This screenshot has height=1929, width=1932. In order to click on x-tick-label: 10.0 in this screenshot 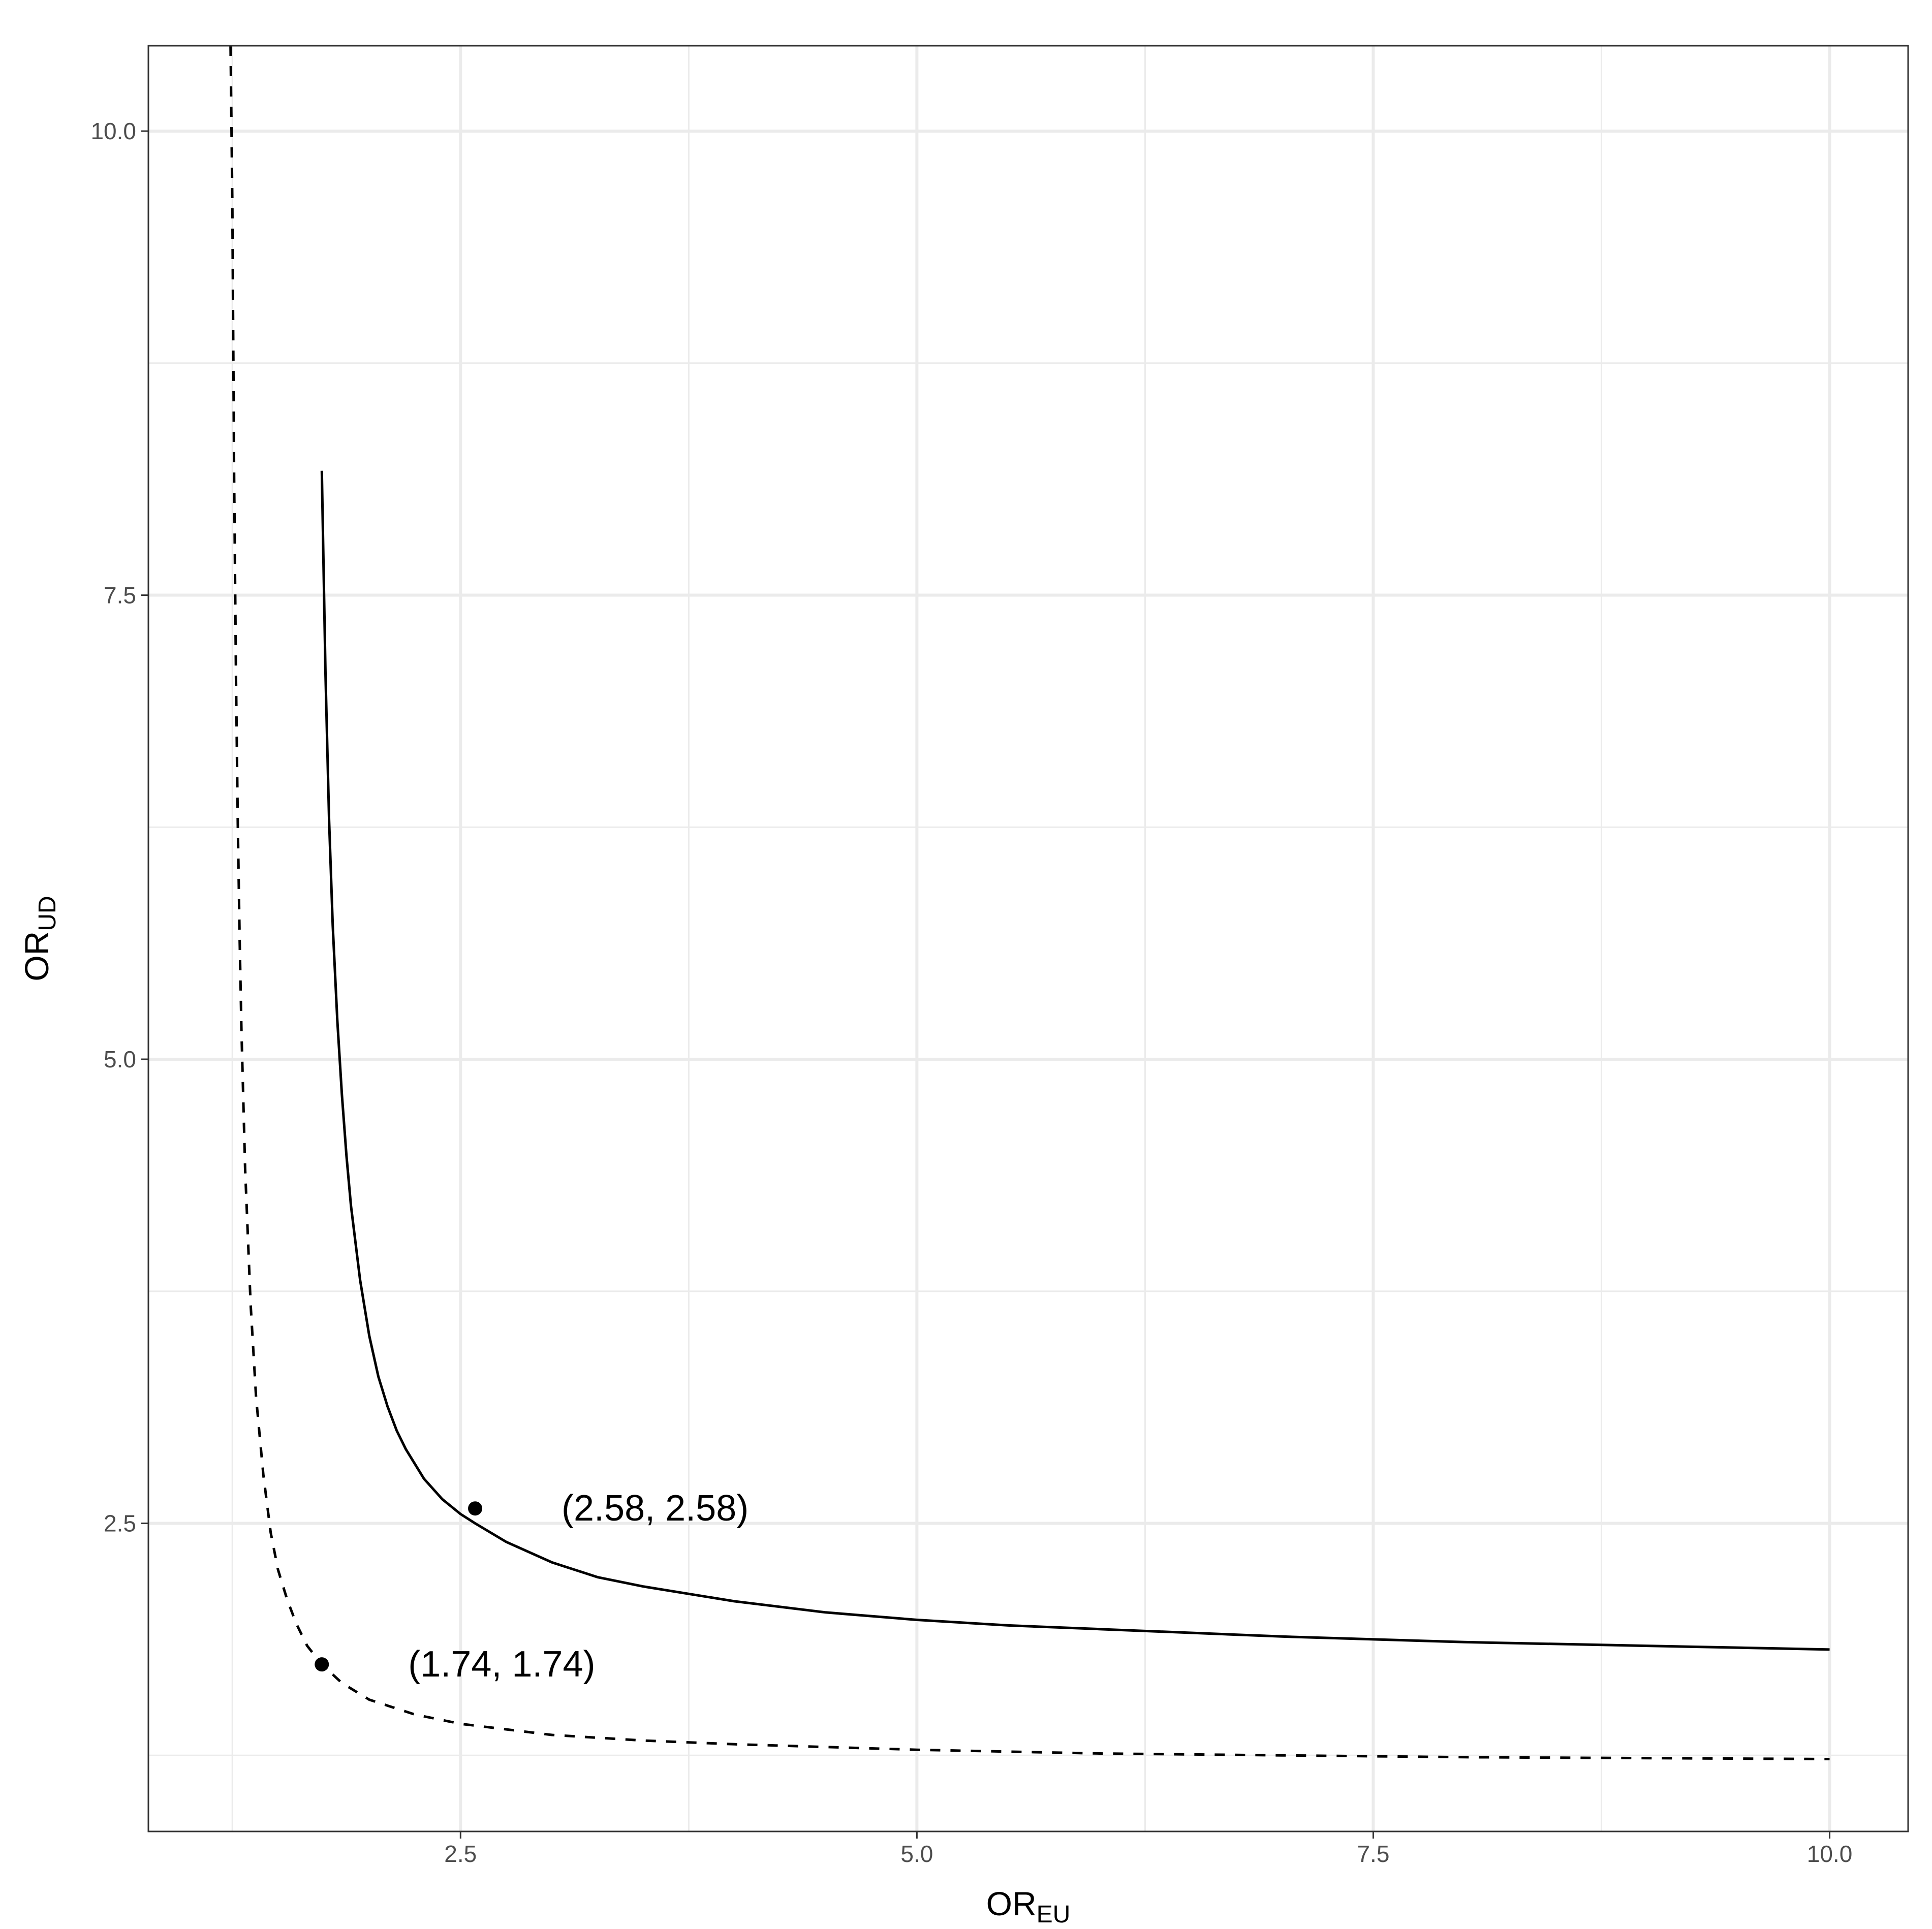, I will do `click(1830, 1854)`.